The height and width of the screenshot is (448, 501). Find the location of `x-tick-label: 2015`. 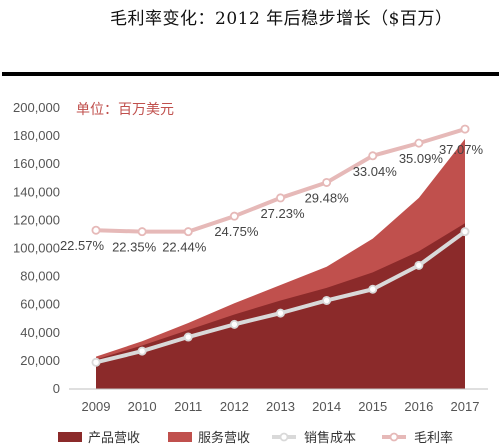

x-tick-label: 2015 is located at coordinates (372, 406).